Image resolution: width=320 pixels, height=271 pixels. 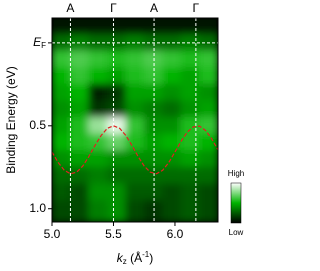 What do you see at coordinates (146, 254) in the screenshot?
I see `x-axis-label-part: -1` at bounding box center [146, 254].